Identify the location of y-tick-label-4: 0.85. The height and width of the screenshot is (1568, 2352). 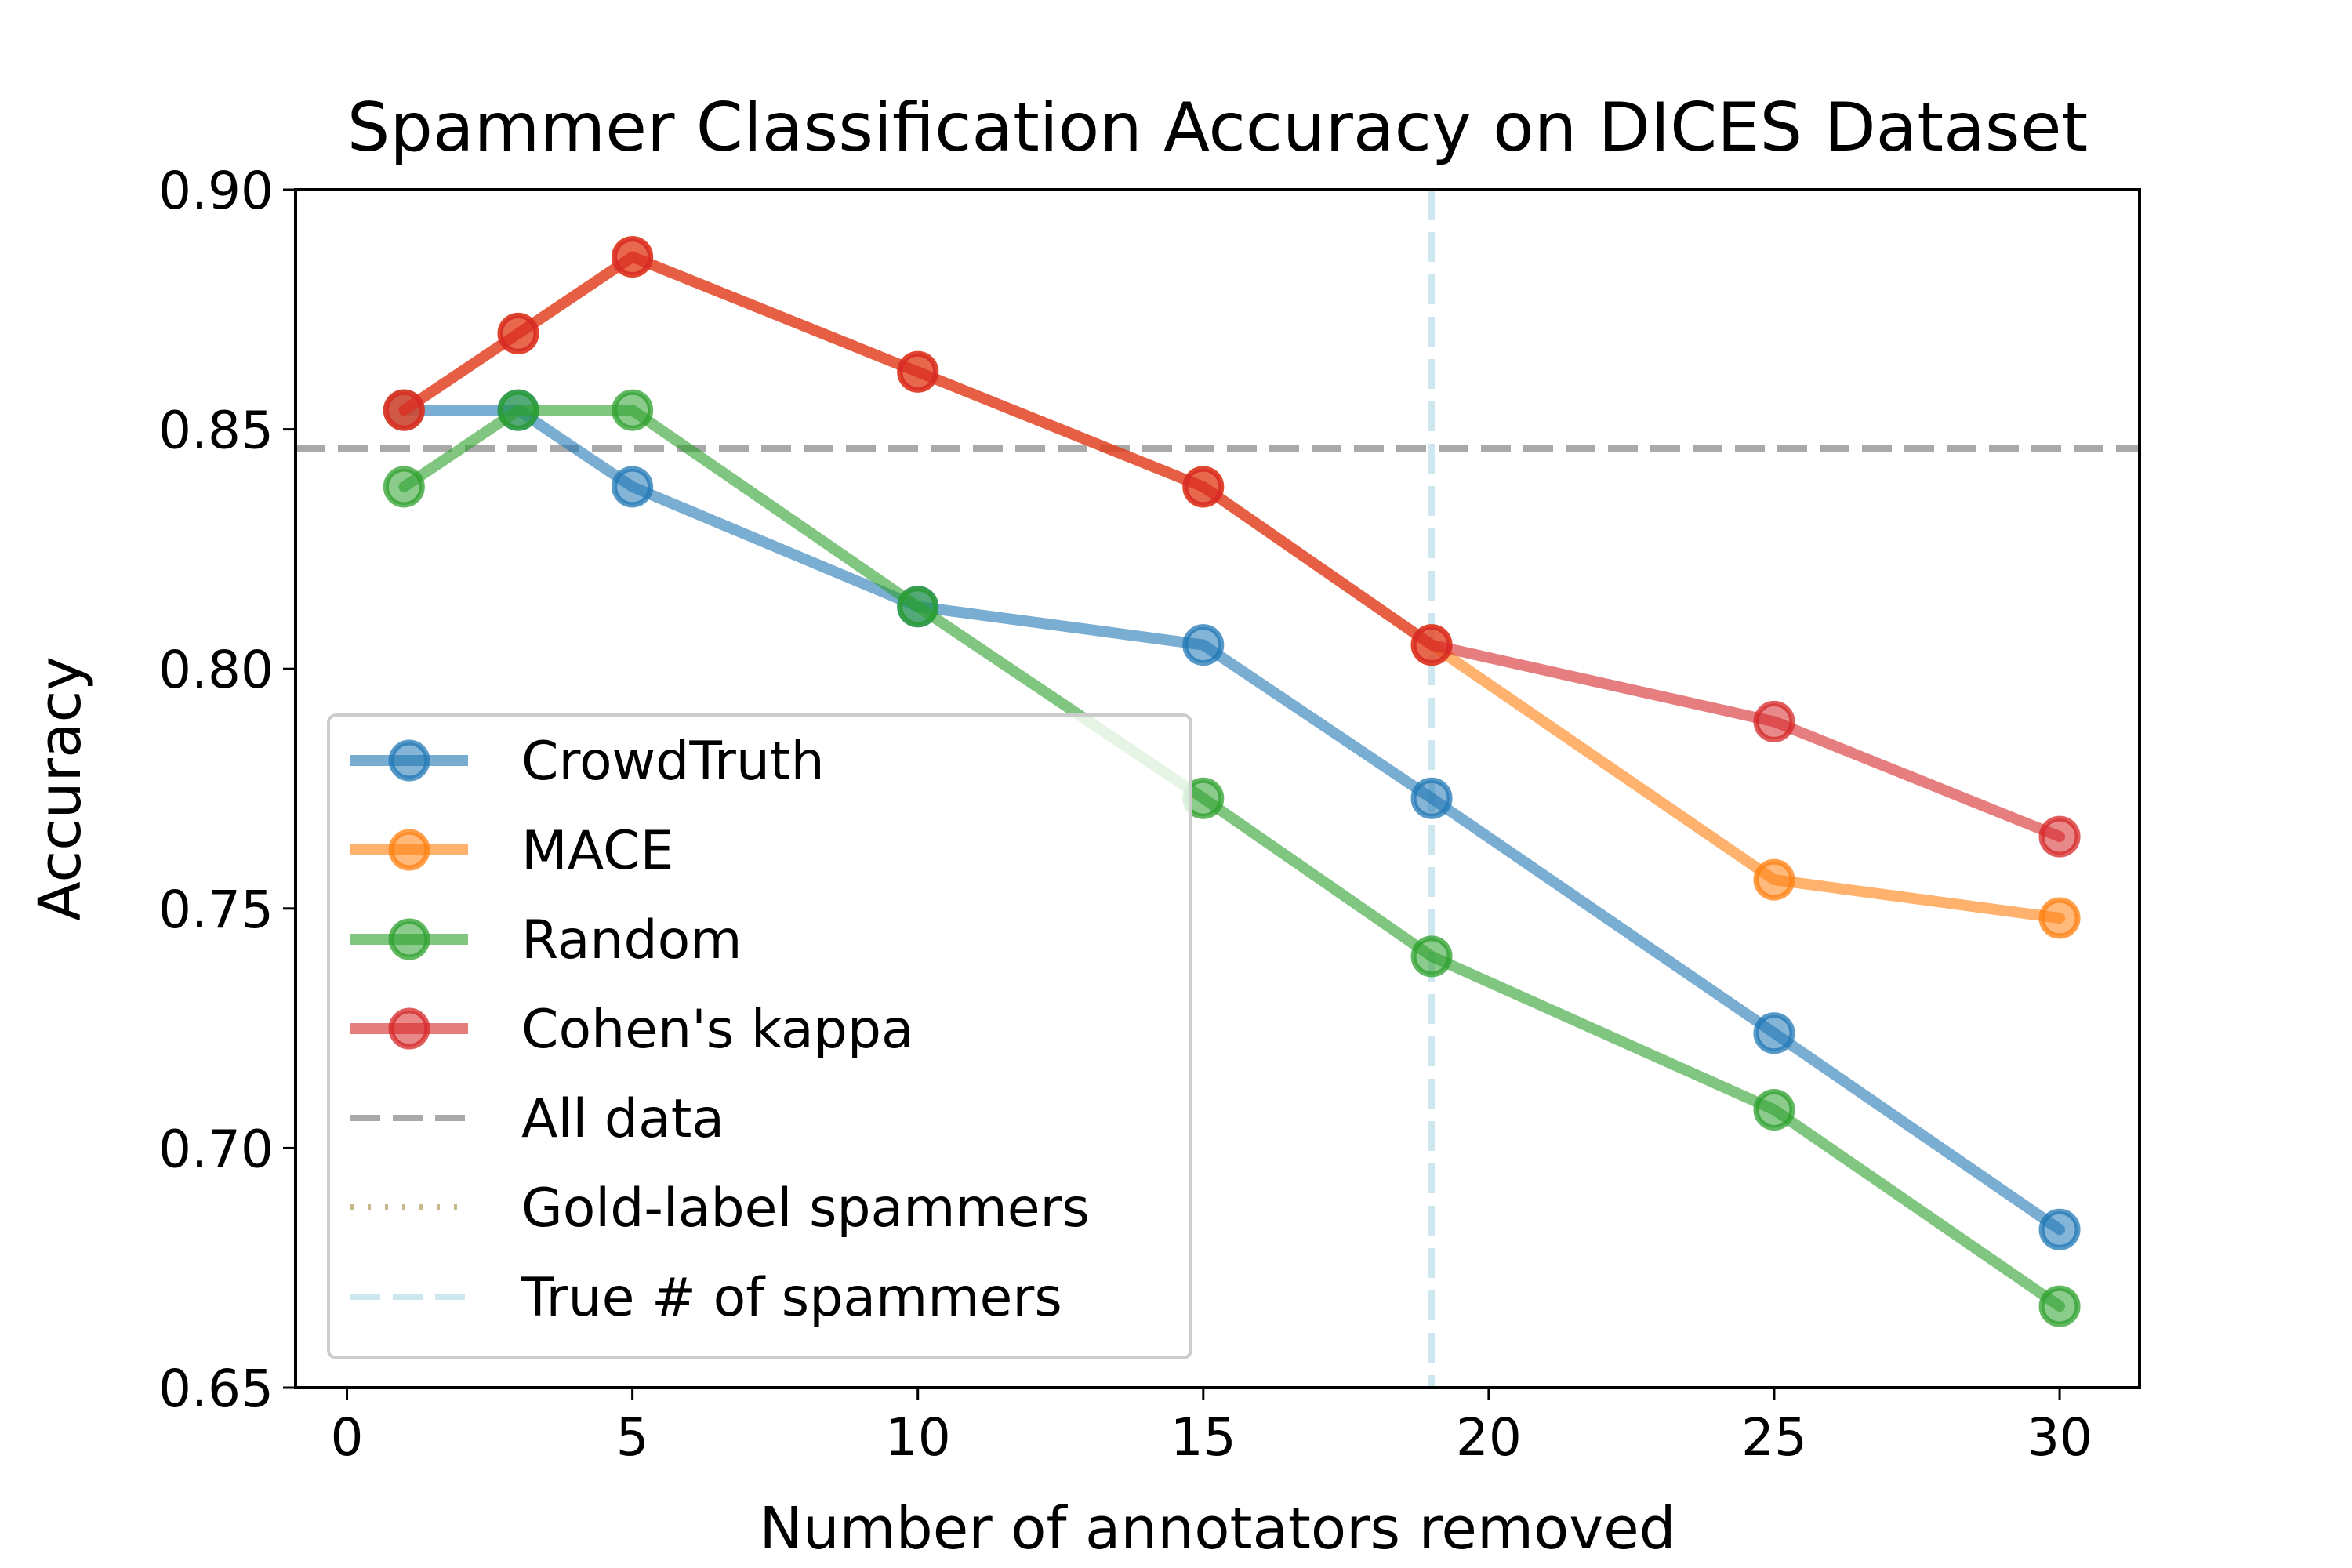
(216, 431).